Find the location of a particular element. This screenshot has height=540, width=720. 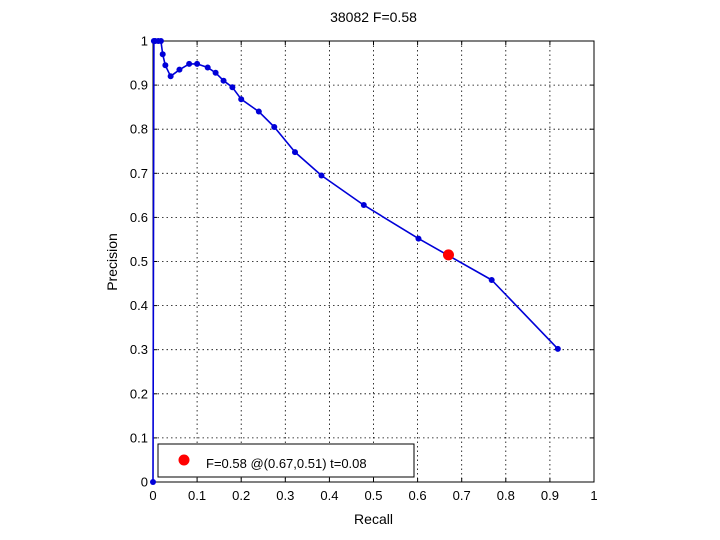

y-tick-label: 0.4 is located at coordinates (139, 305).